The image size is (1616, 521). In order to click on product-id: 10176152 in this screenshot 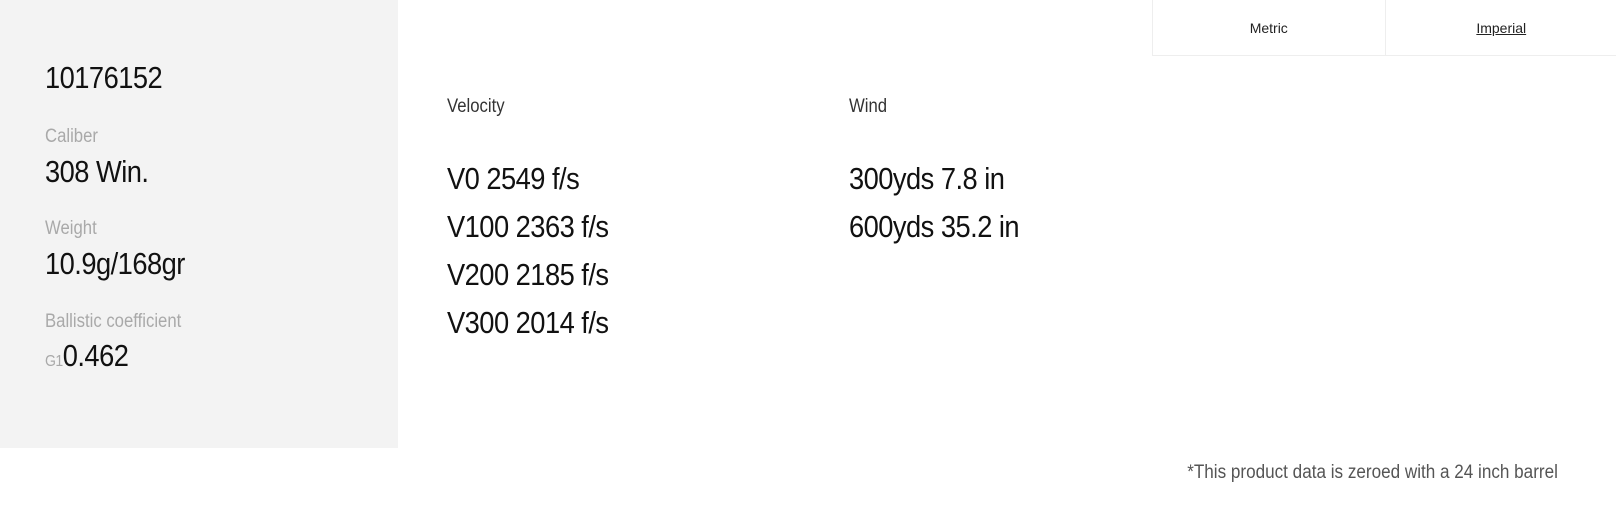, I will do `click(104, 77)`.